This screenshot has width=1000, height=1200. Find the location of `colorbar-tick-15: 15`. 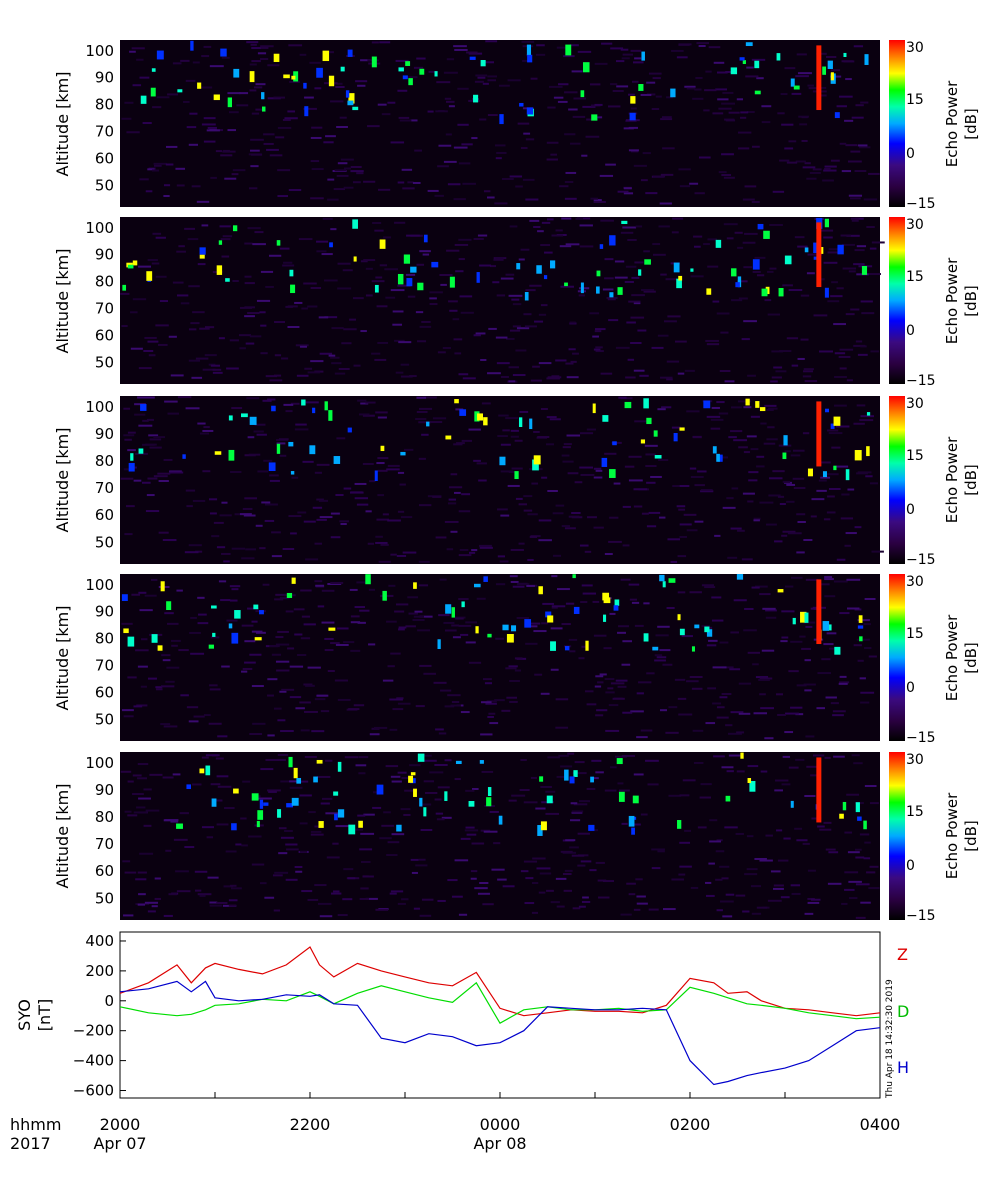

colorbar-tick-15: 15 is located at coordinates (915, 456).